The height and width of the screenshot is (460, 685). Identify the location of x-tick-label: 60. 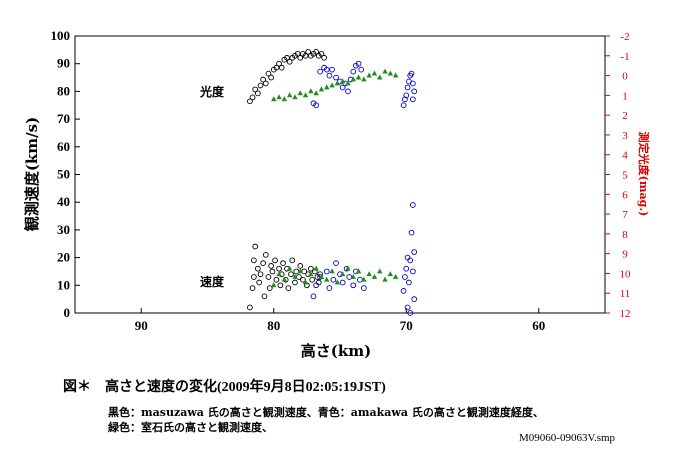
(538, 325).